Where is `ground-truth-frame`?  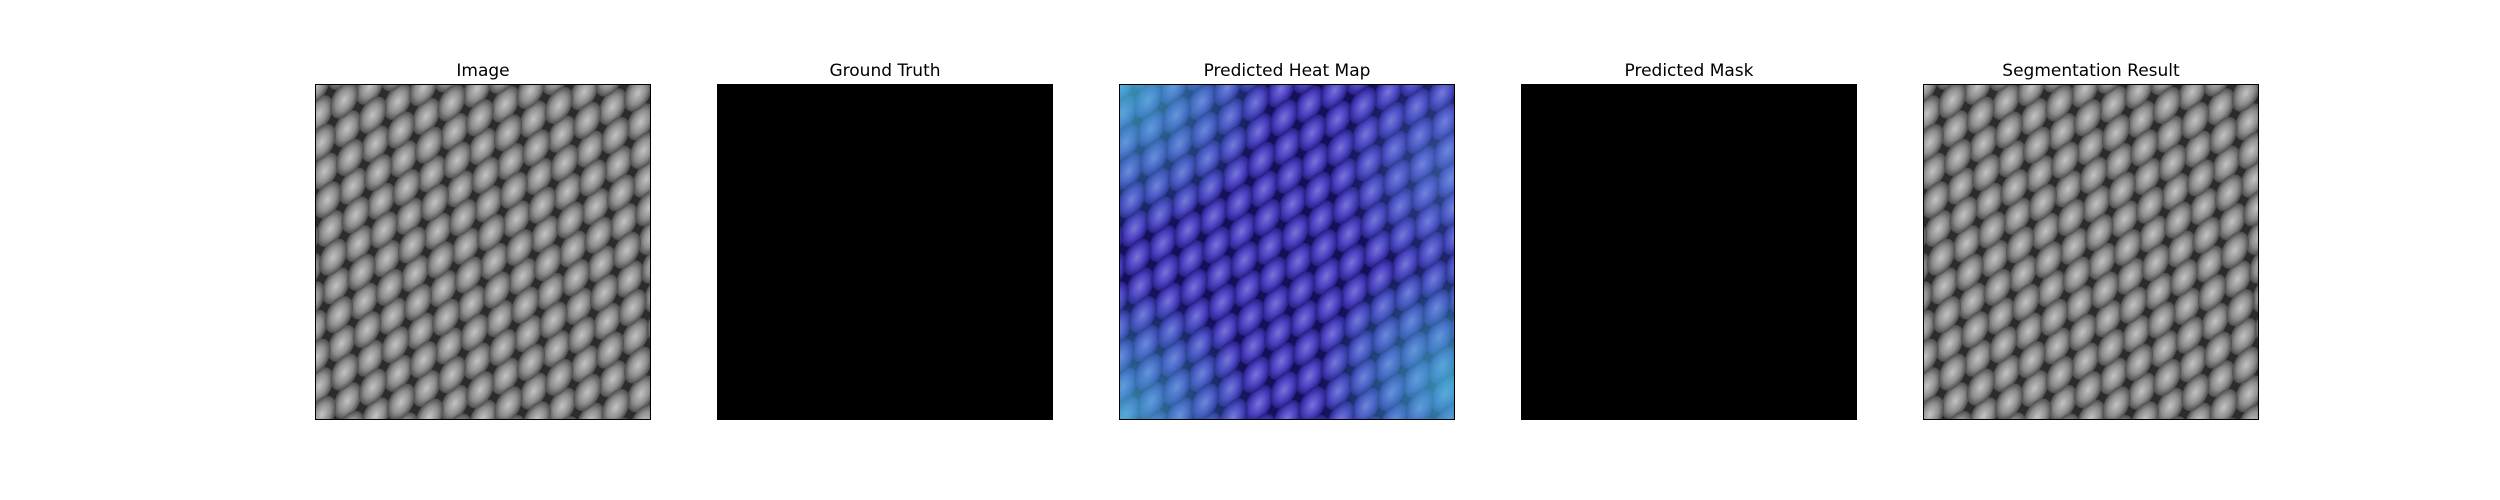
ground-truth-frame is located at coordinates (885, 252).